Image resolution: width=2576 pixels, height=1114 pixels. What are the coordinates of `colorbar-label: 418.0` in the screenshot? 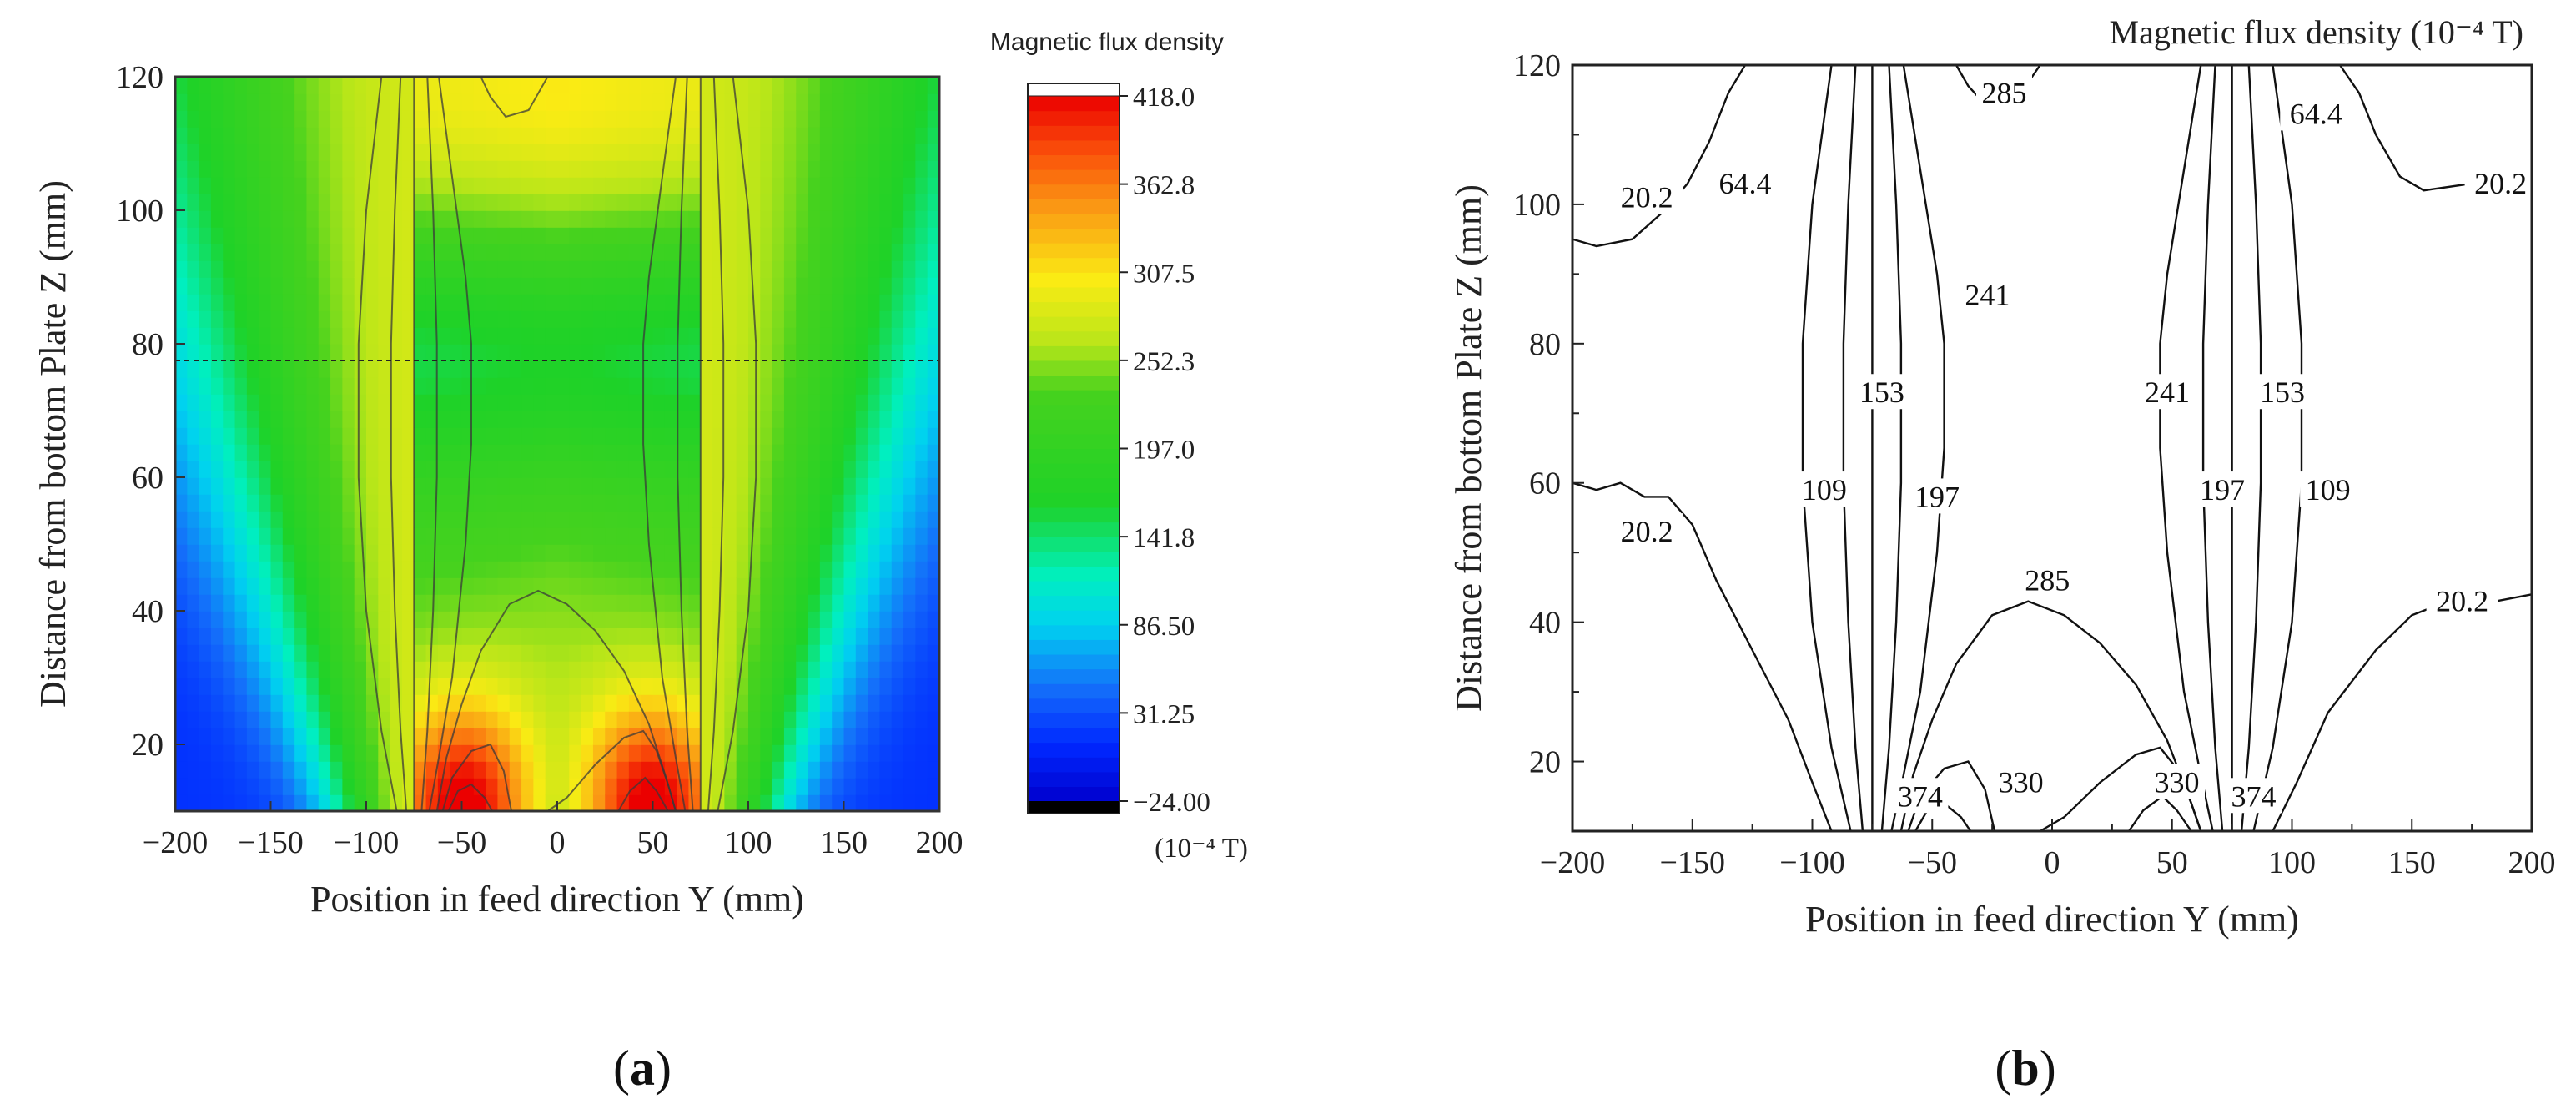 It's located at (1164, 98).